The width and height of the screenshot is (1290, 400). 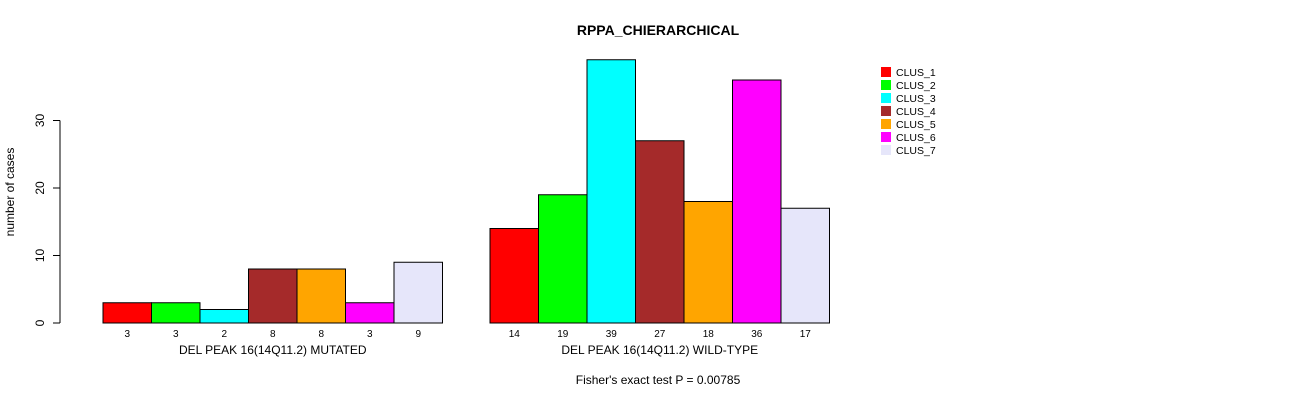 What do you see at coordinates (658, 30) in the screenshot?
I see `chart-title: RPPA_CHIERARCHICAL` at bounding box center [658, 30].